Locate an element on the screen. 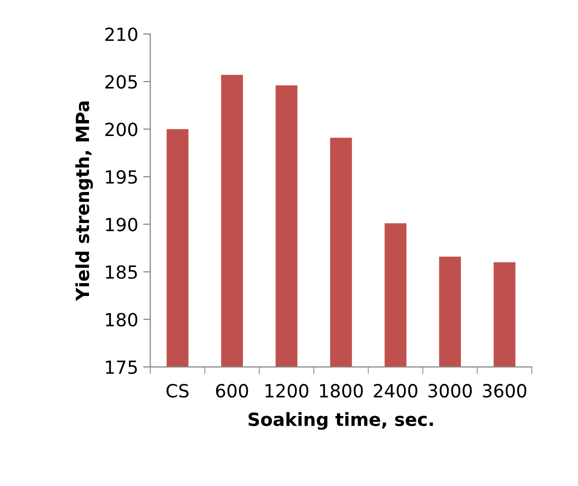  y-tick-label: 185 is located at coordinates (121, 272).